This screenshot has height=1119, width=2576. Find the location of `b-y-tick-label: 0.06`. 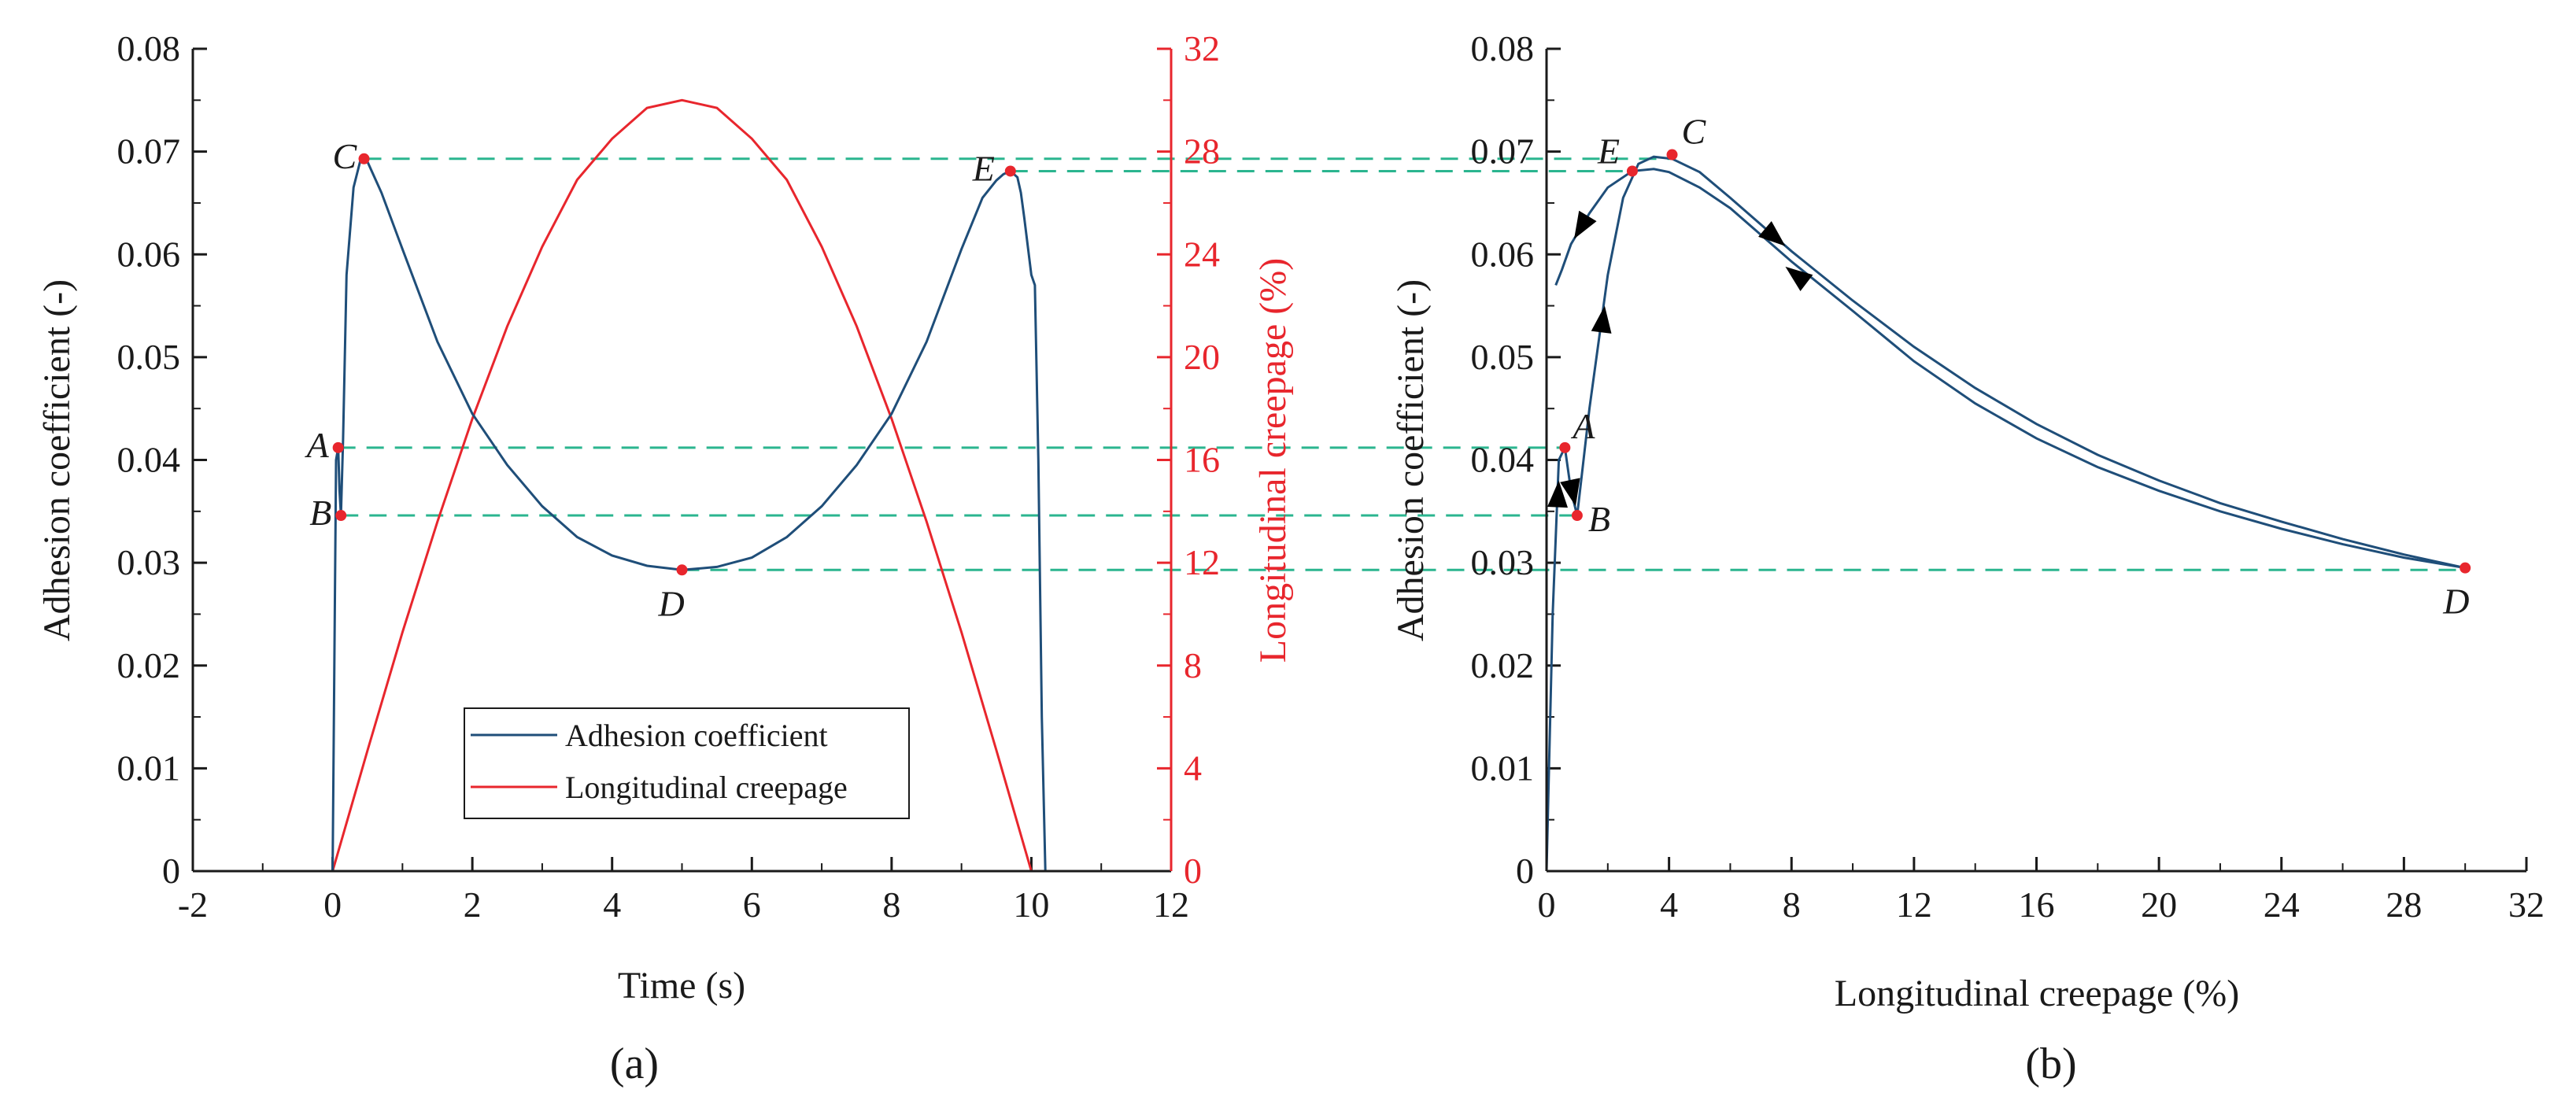

b-y-tick-label: 0.06 is located at coordinates (1503, 254).